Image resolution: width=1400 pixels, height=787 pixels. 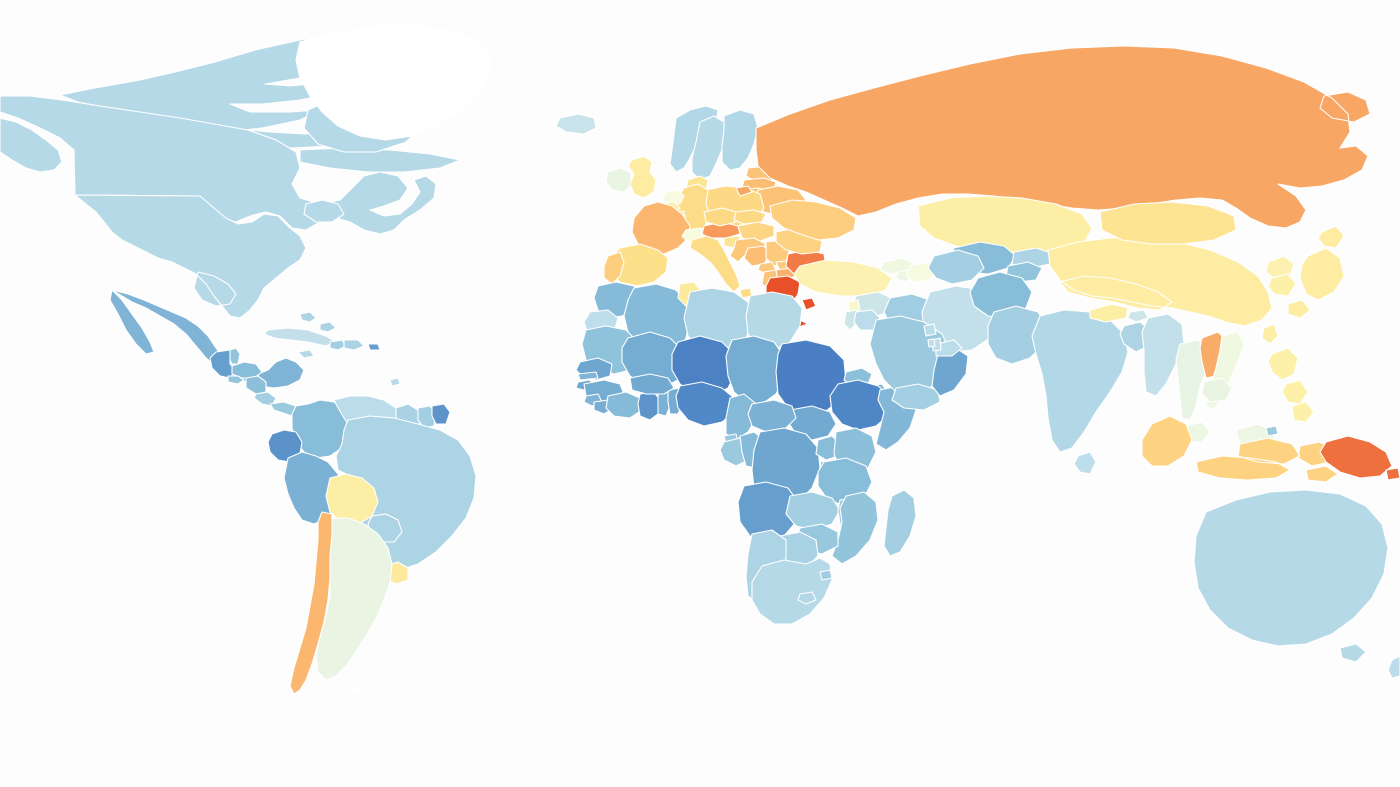 What do you see at coordinates (1217, 390) in the screenshot?
I see `country-cambodia` at bounding box center [1217, 390].